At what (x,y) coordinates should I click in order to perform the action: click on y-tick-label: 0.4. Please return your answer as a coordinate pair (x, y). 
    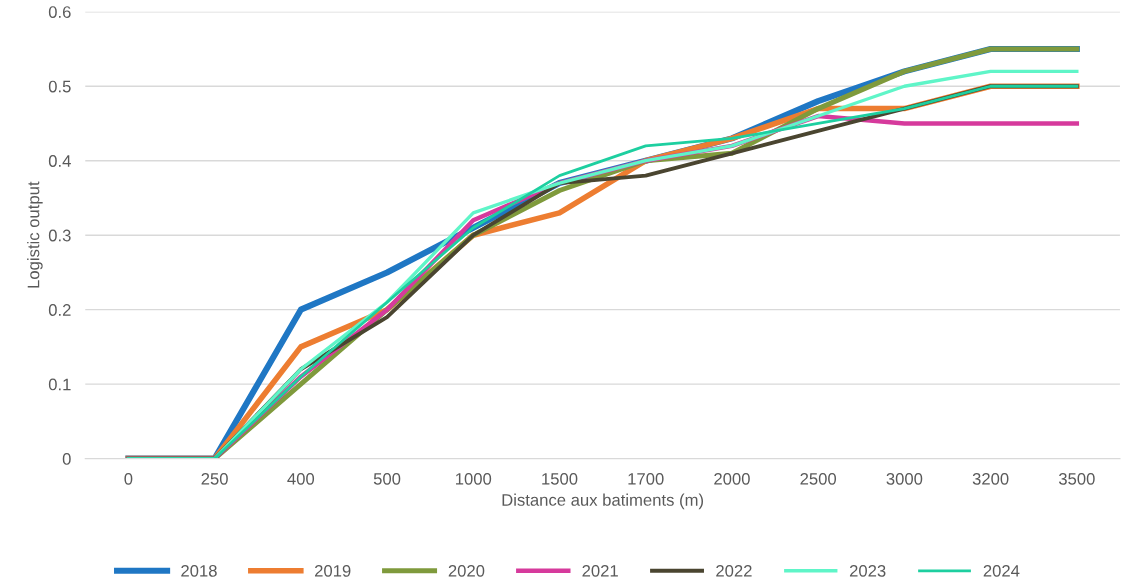
    Looking at the image, I should click on (59, 161).